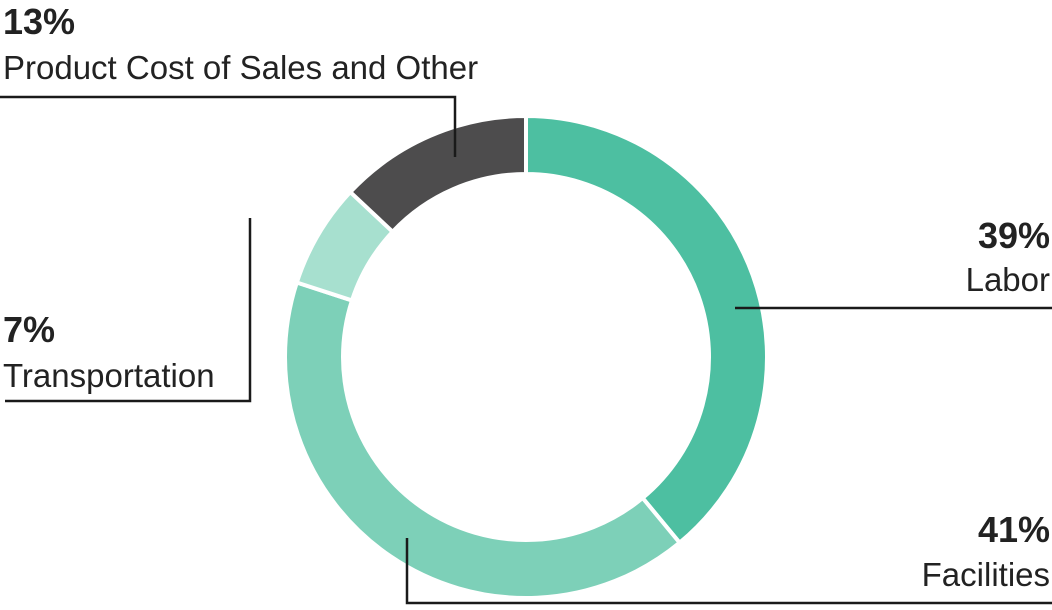 Image resolution: width=1052 pixels, height=610 pixels. Describe the element at coordinates (1007, 279) in the screenshot. I see `slice-name-label-labor: Labor` at that location.